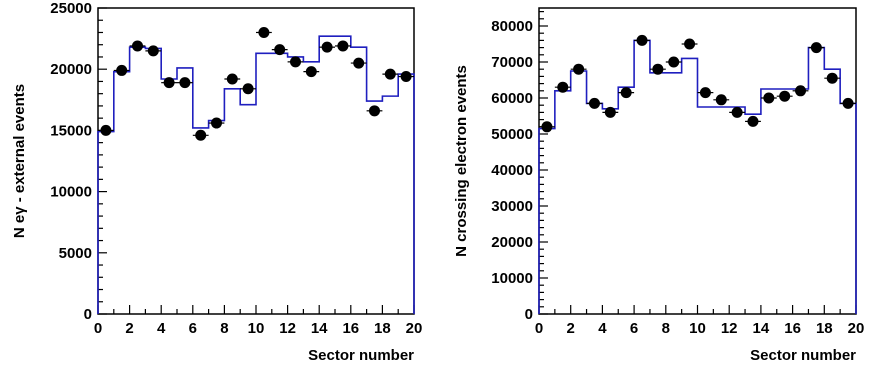 The height and width of the screenshot is (373, 869). I want to click on right-y-tick-label: 80000, so click(512, 26).